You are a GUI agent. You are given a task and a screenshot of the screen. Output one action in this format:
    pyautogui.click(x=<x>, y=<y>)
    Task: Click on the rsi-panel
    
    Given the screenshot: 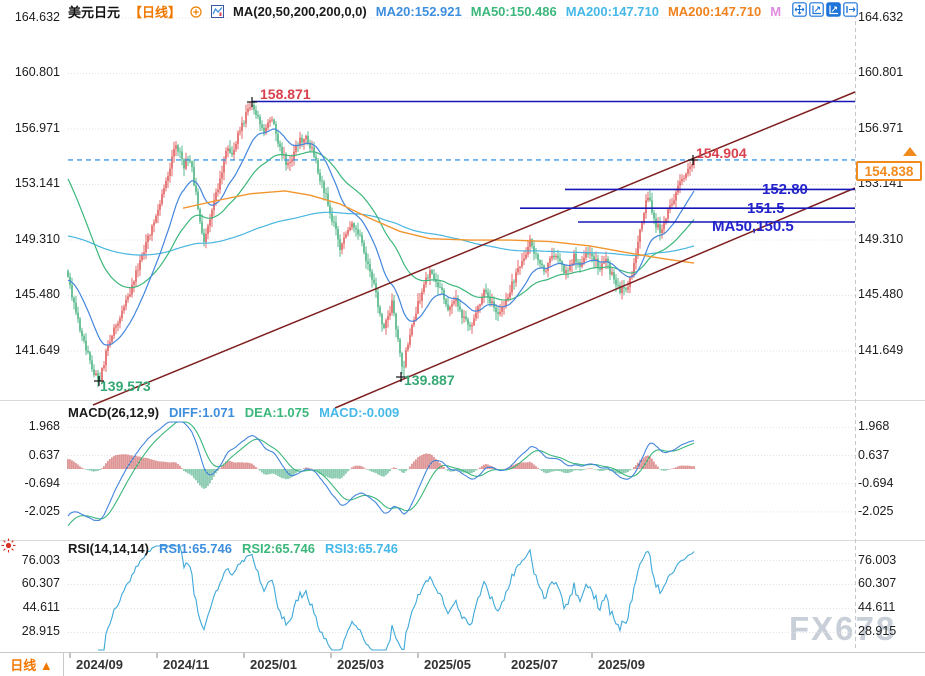 What is the action you would take?
    pyautogui.click(x=396, y=598)
    